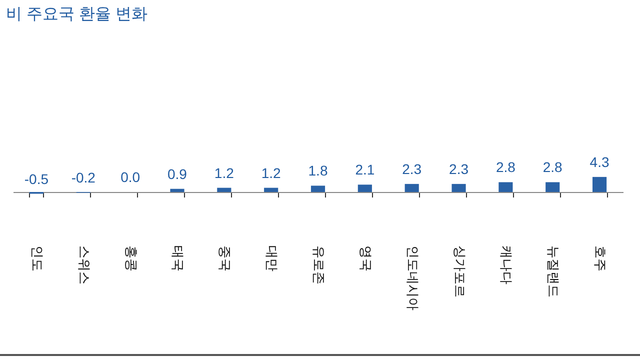 The height and width of the screenshot is (360, 640). I want to click on data-label: -0.2, so click(83, 178).